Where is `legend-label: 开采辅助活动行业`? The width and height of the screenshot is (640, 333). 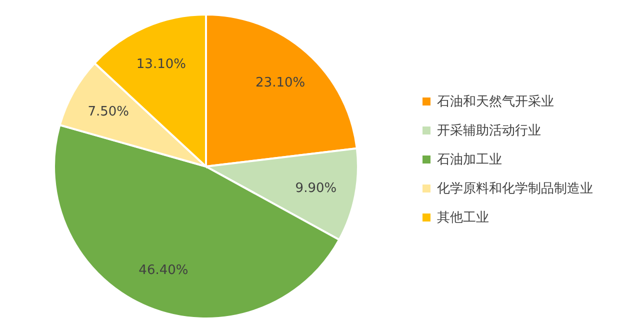 legend-label: 开采辅助活动行业 is located at coordinates (489, 131).